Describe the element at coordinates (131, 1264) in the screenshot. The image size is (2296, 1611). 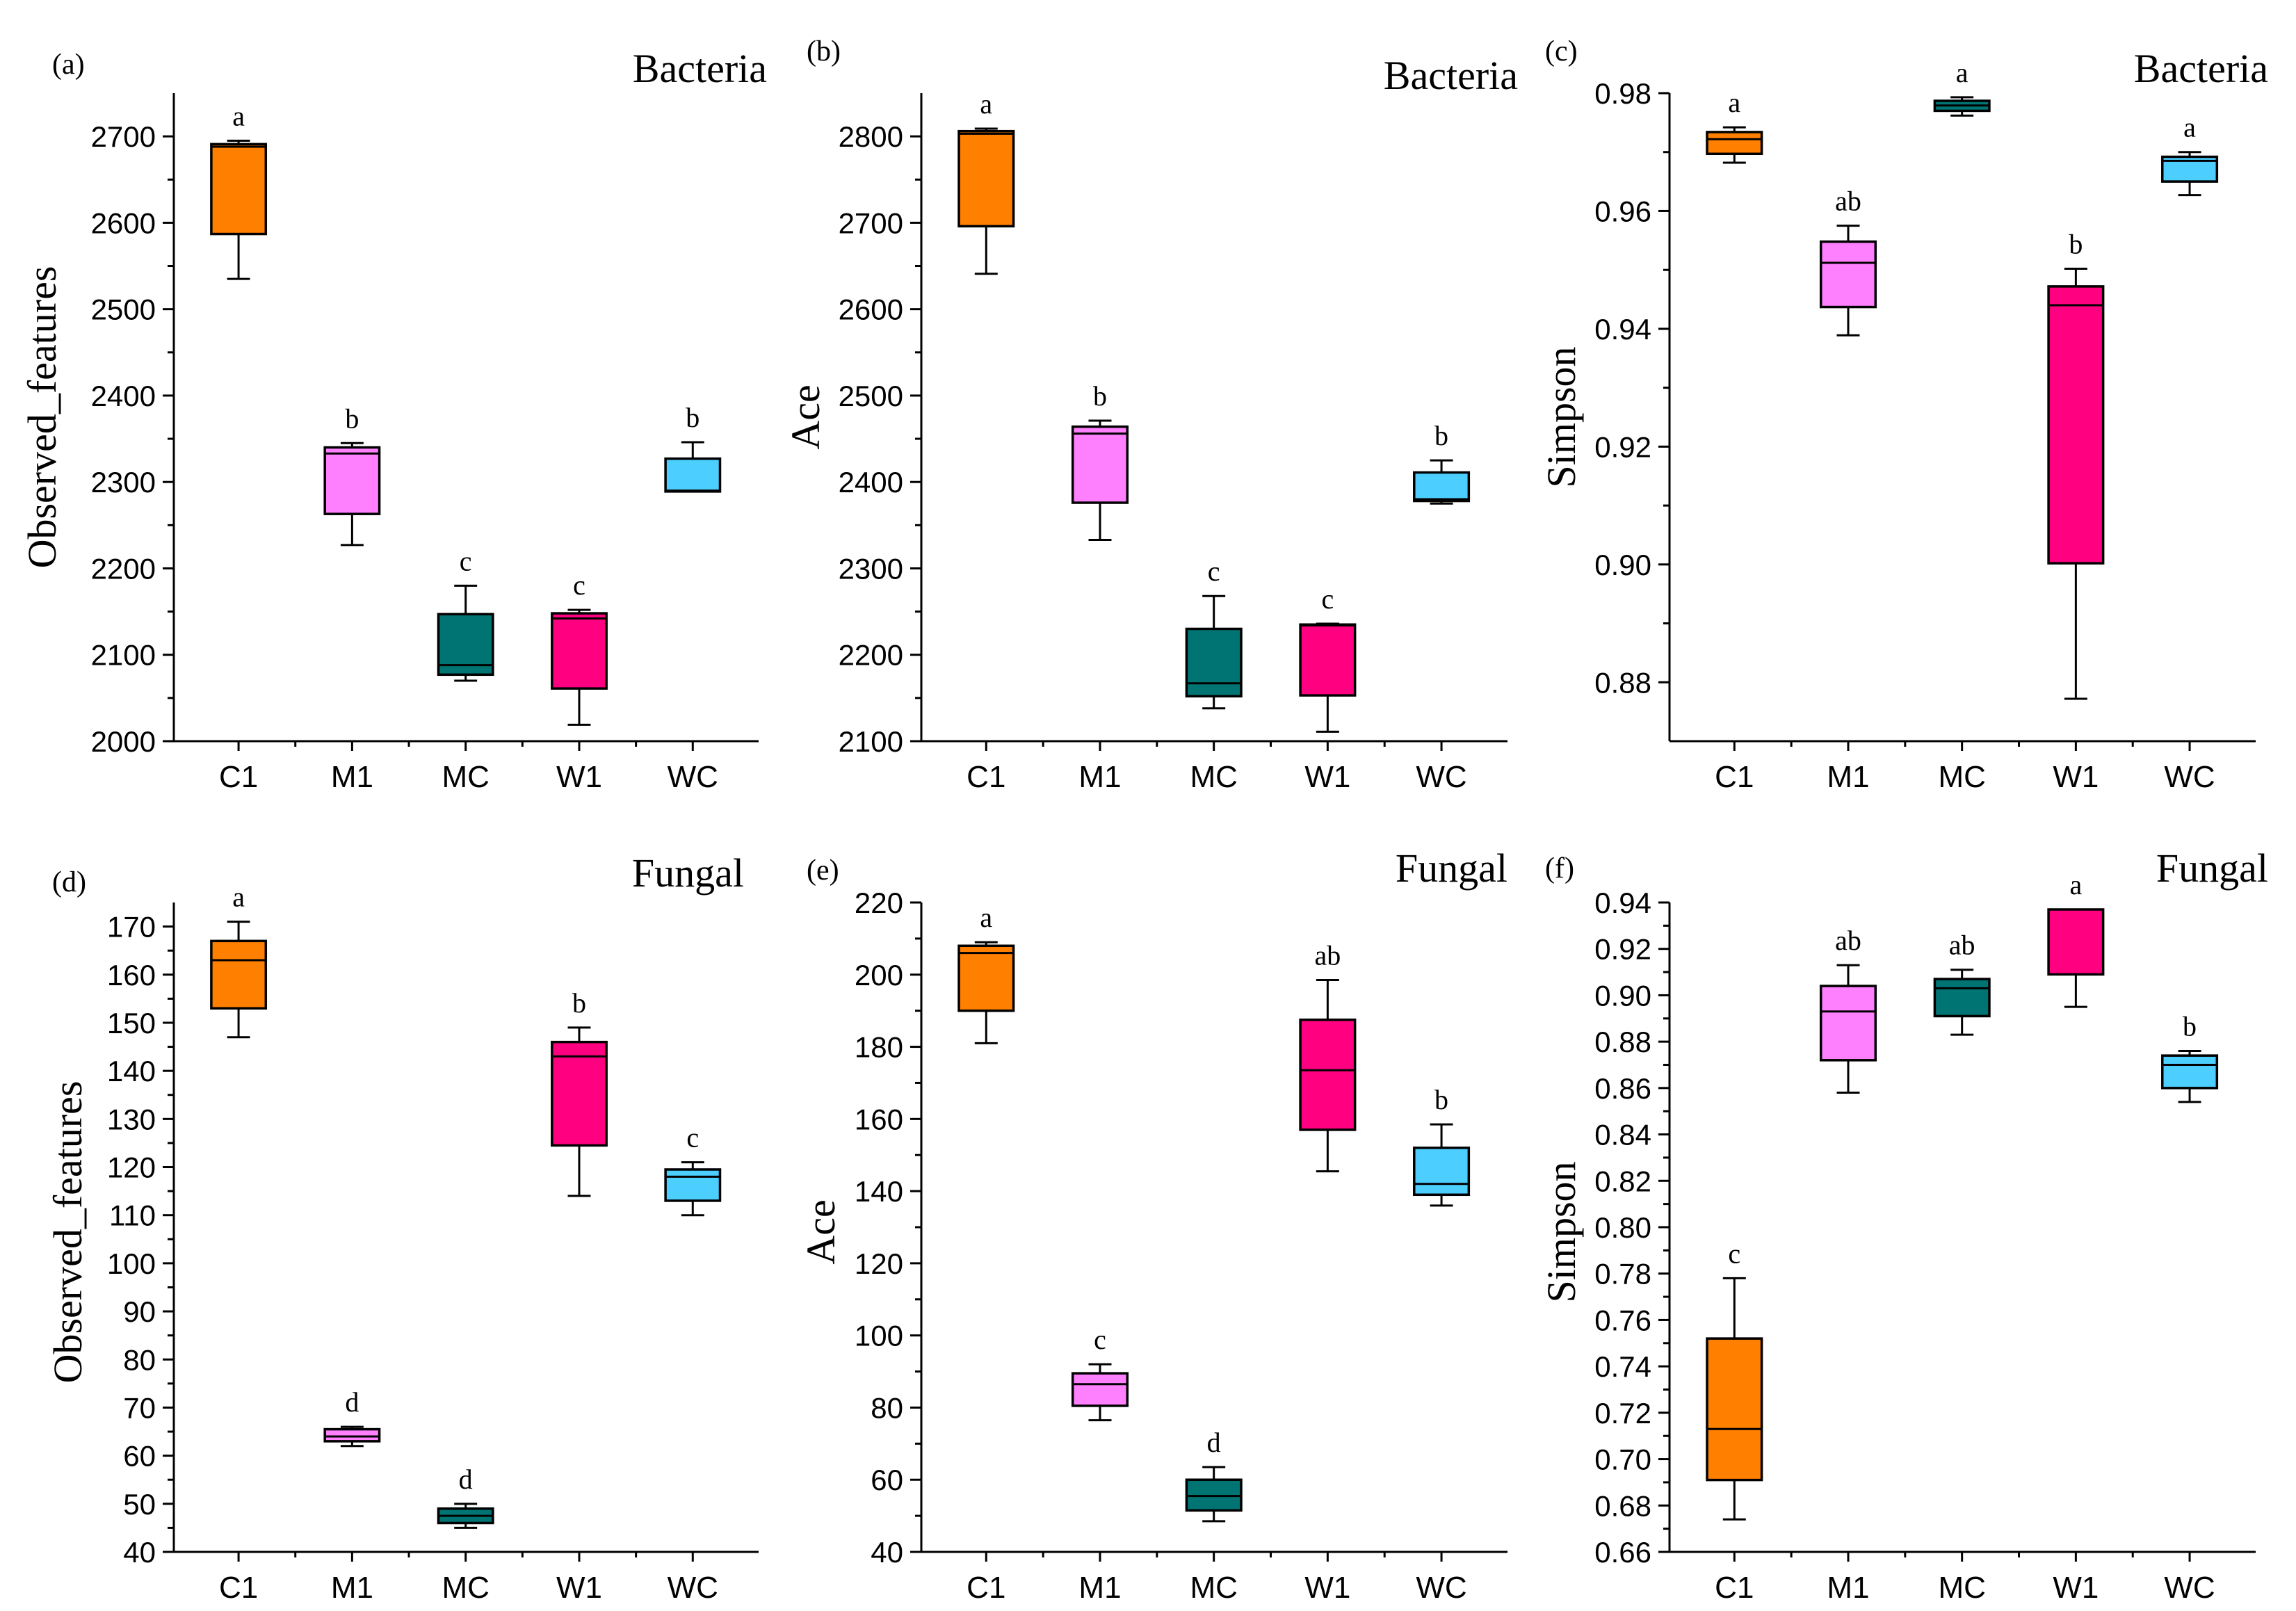
I see `y-tick-label: 100` at that location.